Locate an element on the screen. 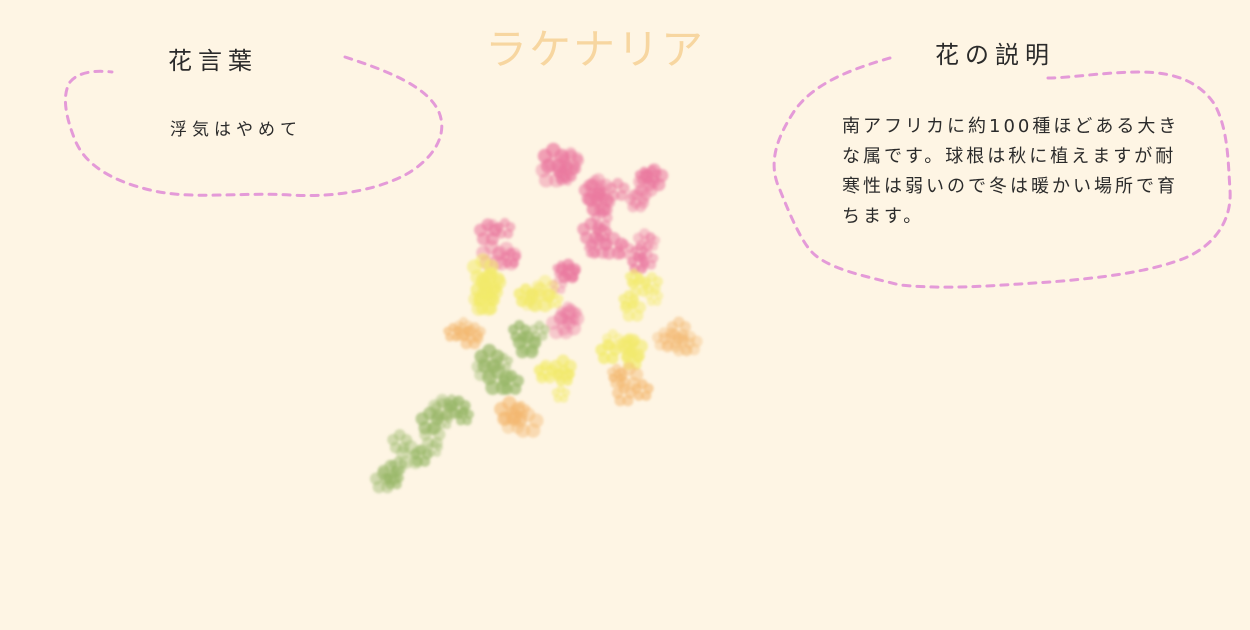 The width and height of the screenshot is (1250, 630). flower-description-heading: 花の説明 is located at coordinates (995, 55).